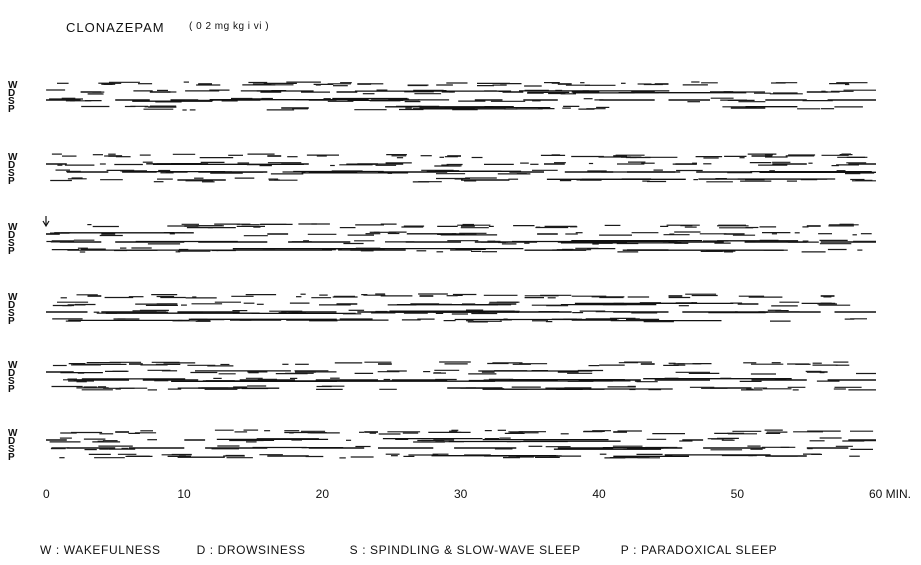  What do you see at coordinates (599, 494) in the screenshot?
I see `x-tick-label: 40` at bounding box center [599, 494].